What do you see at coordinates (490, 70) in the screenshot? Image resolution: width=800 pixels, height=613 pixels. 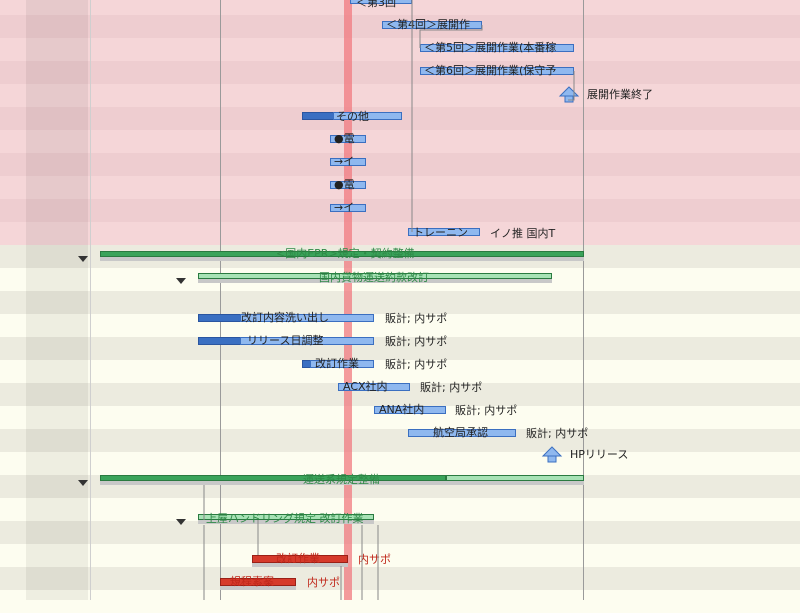 I see `task-label: ＜第6回＞展開作業(保守予` at bounding box center [490, 70].